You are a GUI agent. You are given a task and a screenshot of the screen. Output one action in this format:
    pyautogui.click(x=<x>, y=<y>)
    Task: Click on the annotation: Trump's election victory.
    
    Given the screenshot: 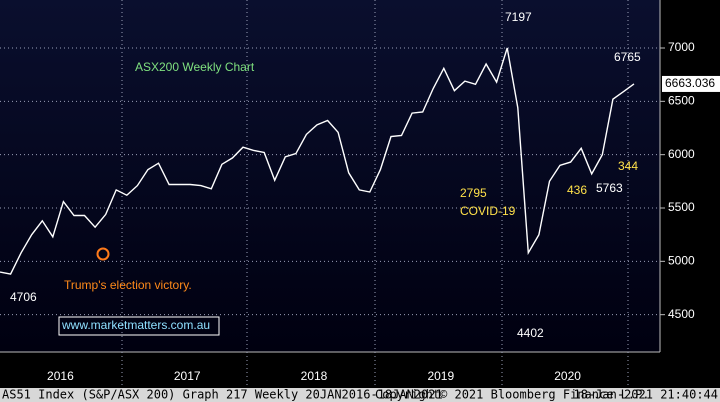 What is the action you would take?
    pyautogui.click(x=128, y=285)
    